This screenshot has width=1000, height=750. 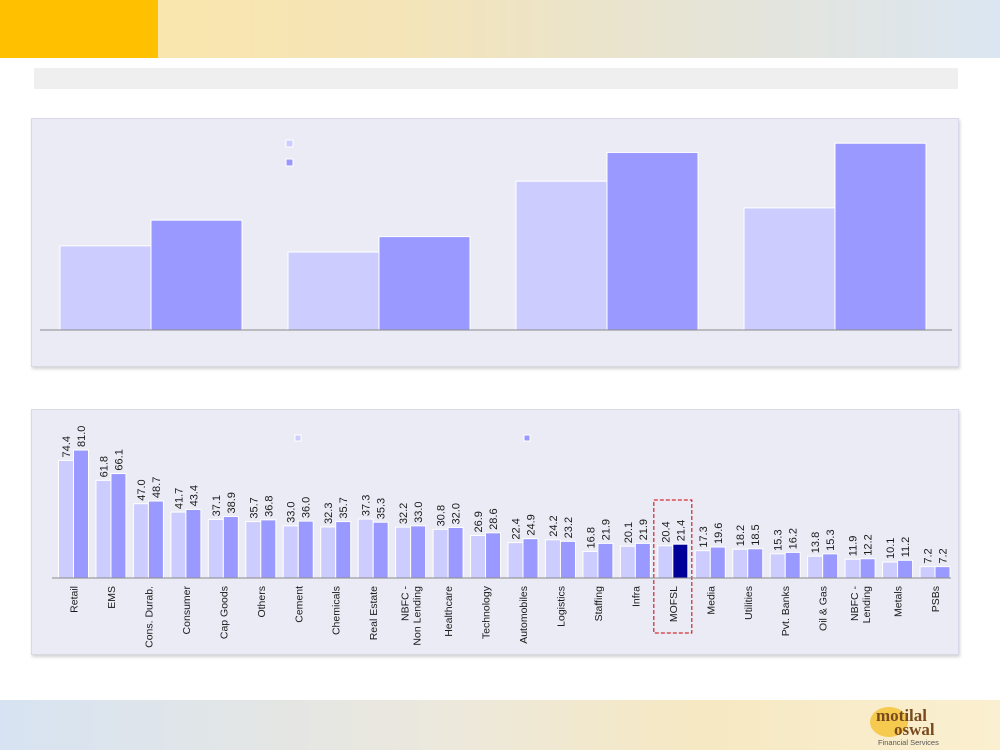 What do you see at coordinates (569, 527) in the screenshot?
I see `value-label-14-series2: 23.2` at bounding box center [569, 527].